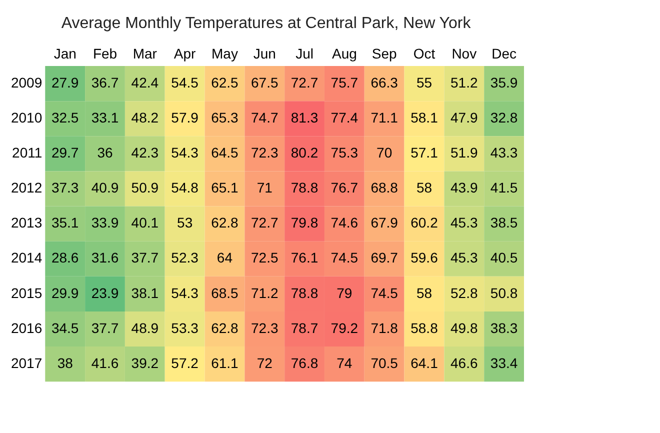 Image resolution: width=660 pixels, height=433 pixels. I want to click on data-label: 39.2, so click(145, 362).